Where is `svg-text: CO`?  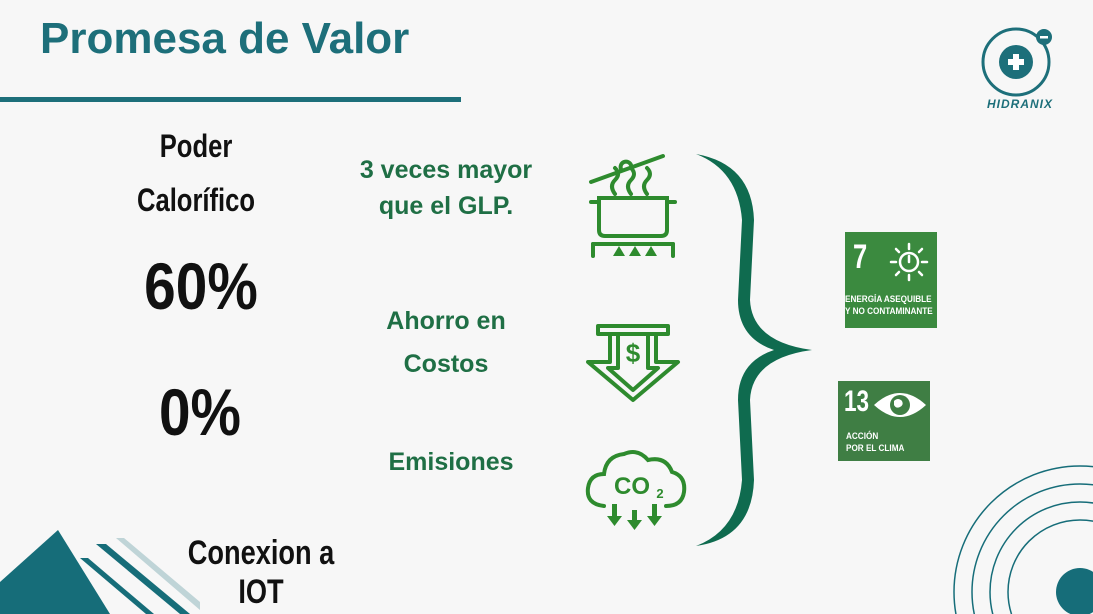 svg-text: CO is located at coordinates (632, 486).